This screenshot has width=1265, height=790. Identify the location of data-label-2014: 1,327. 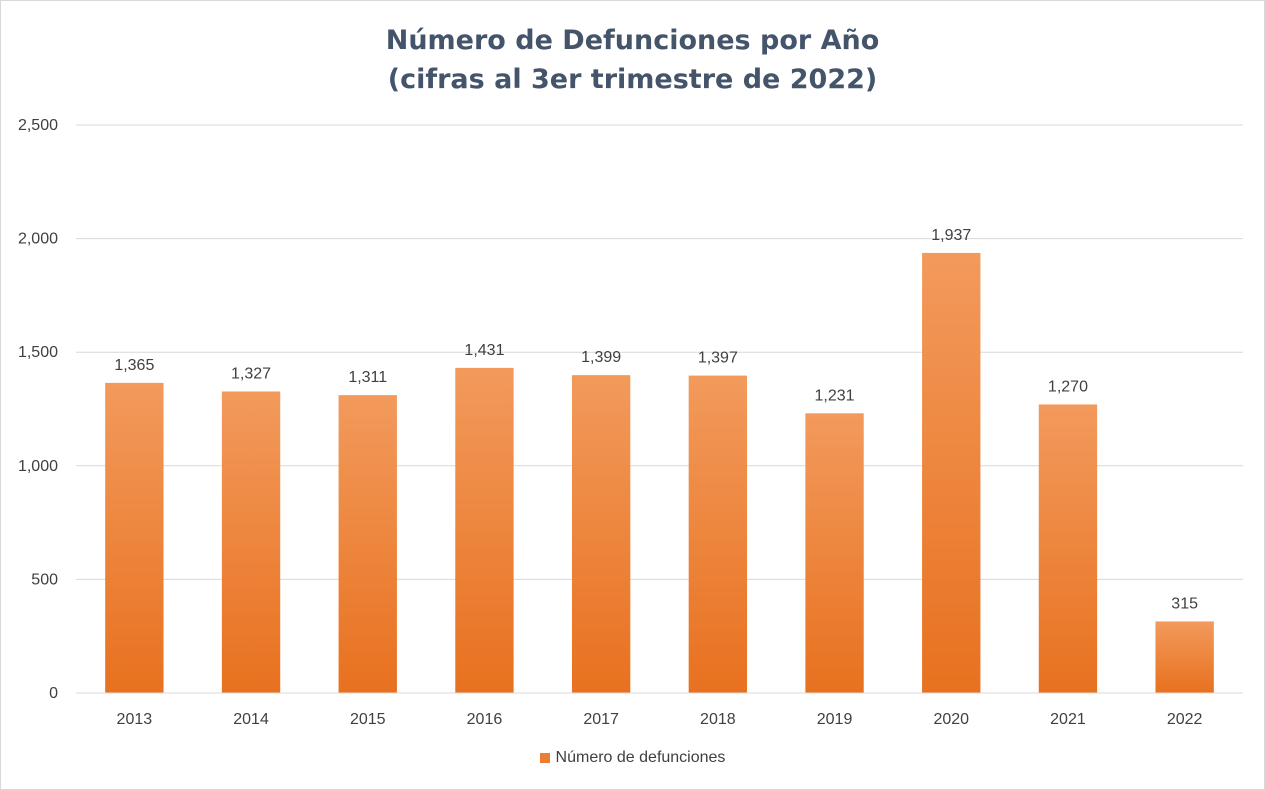
(251, 374).